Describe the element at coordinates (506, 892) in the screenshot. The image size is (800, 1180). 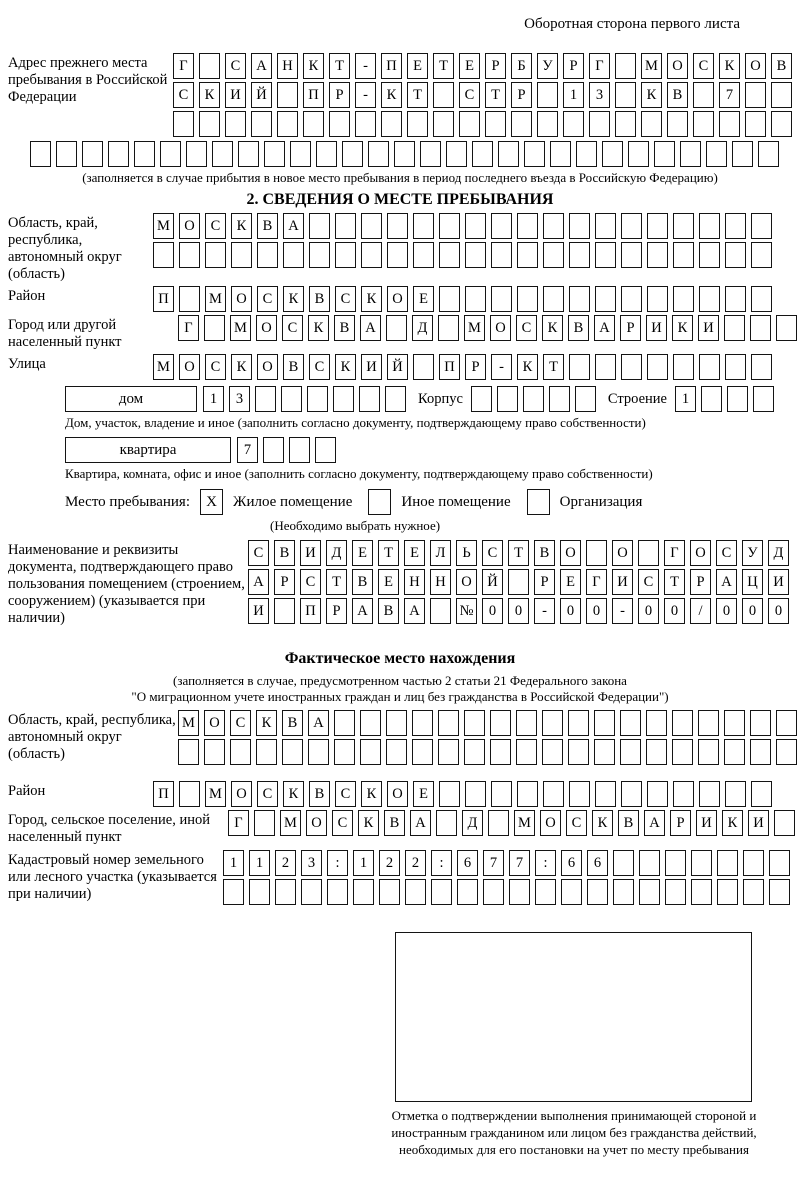
I see `char-row` at that location.